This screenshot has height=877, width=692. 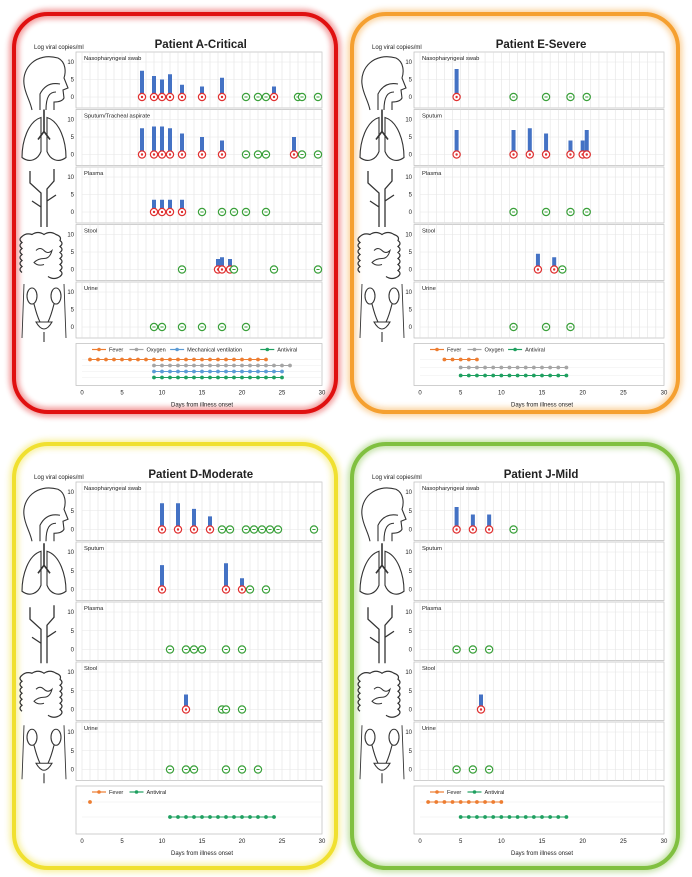 What do you see at coordinates (94, 609) in the screenshot?
I see `specimen-label: Plasma` at bounding box center [94, 609].